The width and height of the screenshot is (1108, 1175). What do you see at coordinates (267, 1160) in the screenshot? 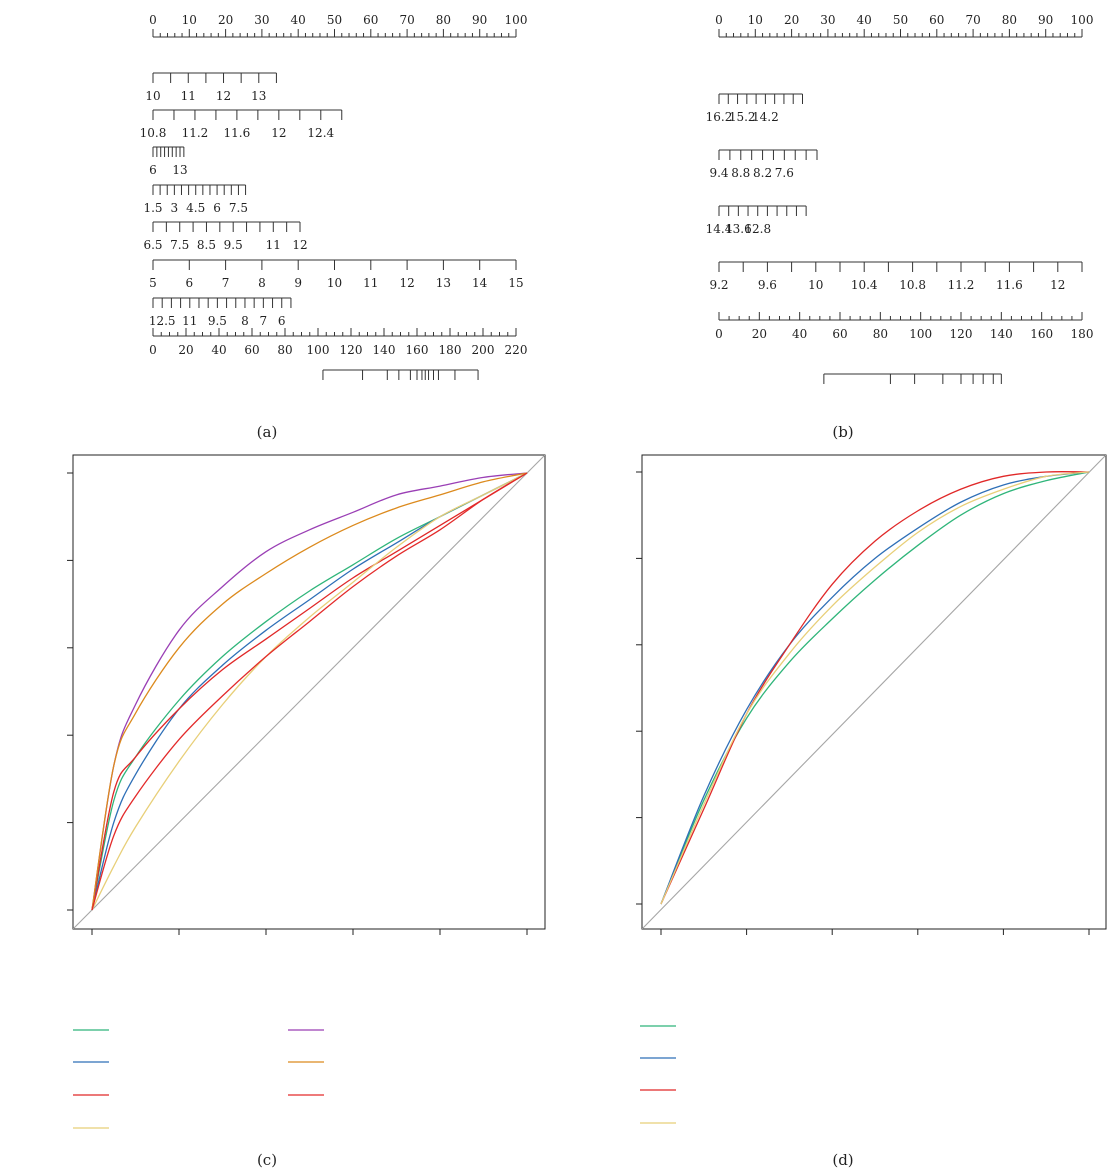
I see `panel-caption-c: (c)` at bounding box center [267, 1160].